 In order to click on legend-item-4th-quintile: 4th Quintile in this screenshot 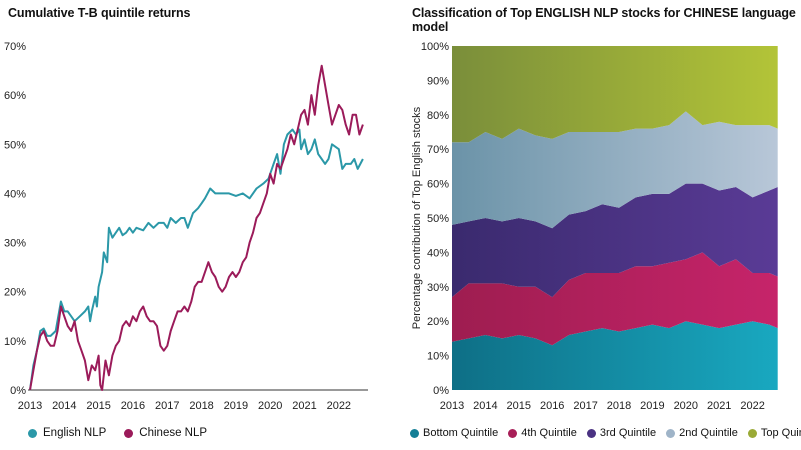, I will do `click(542, 433)`.